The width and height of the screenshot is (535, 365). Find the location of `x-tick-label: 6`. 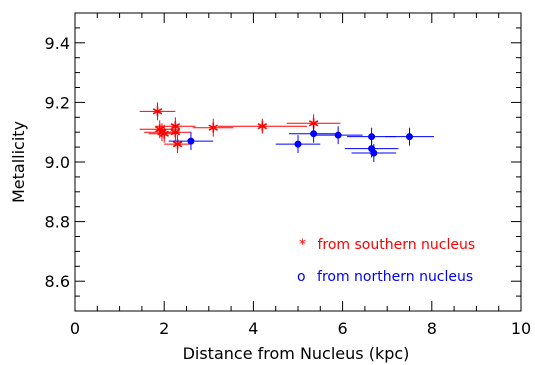

x-tick-label: 6 is located at coordinates (343, 328).